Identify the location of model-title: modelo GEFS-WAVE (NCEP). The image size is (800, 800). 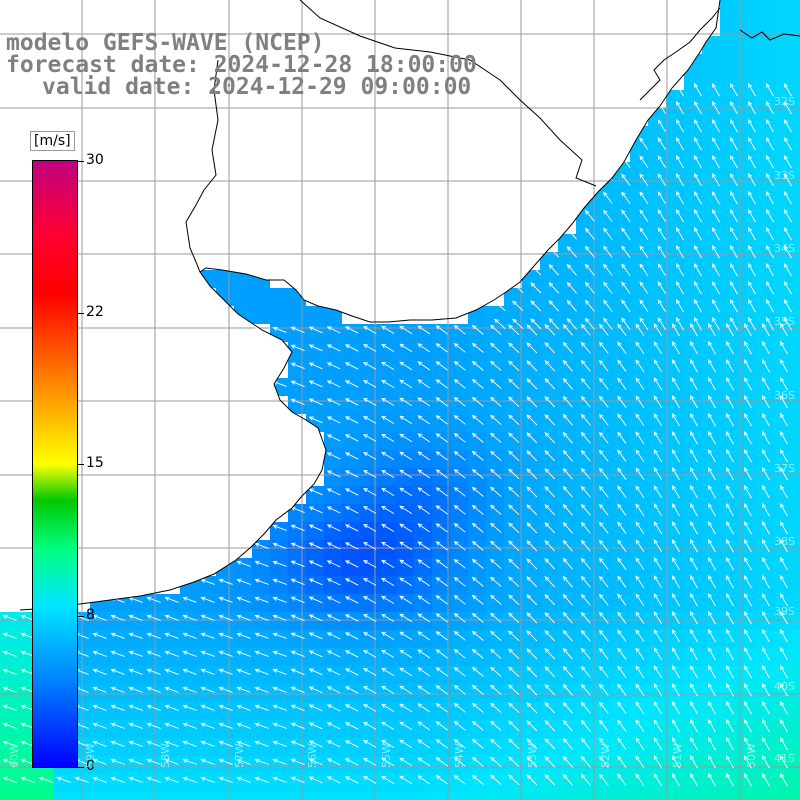
(165, 43).